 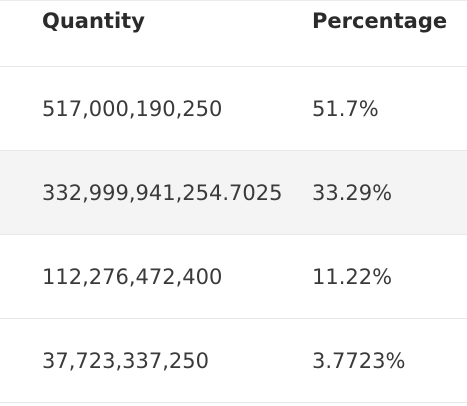 I want to click on percentage-cell: 33.29%, so click(x=352, y=192).